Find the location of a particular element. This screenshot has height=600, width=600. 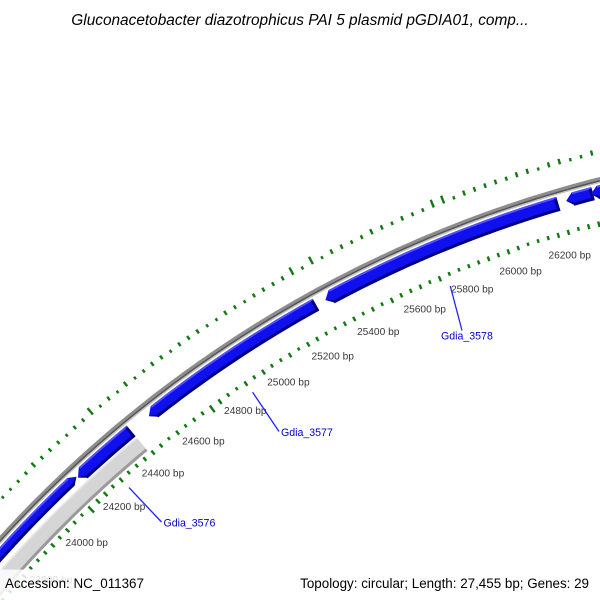

svg-text: 24000 bp is located at coordinates (86, 543).